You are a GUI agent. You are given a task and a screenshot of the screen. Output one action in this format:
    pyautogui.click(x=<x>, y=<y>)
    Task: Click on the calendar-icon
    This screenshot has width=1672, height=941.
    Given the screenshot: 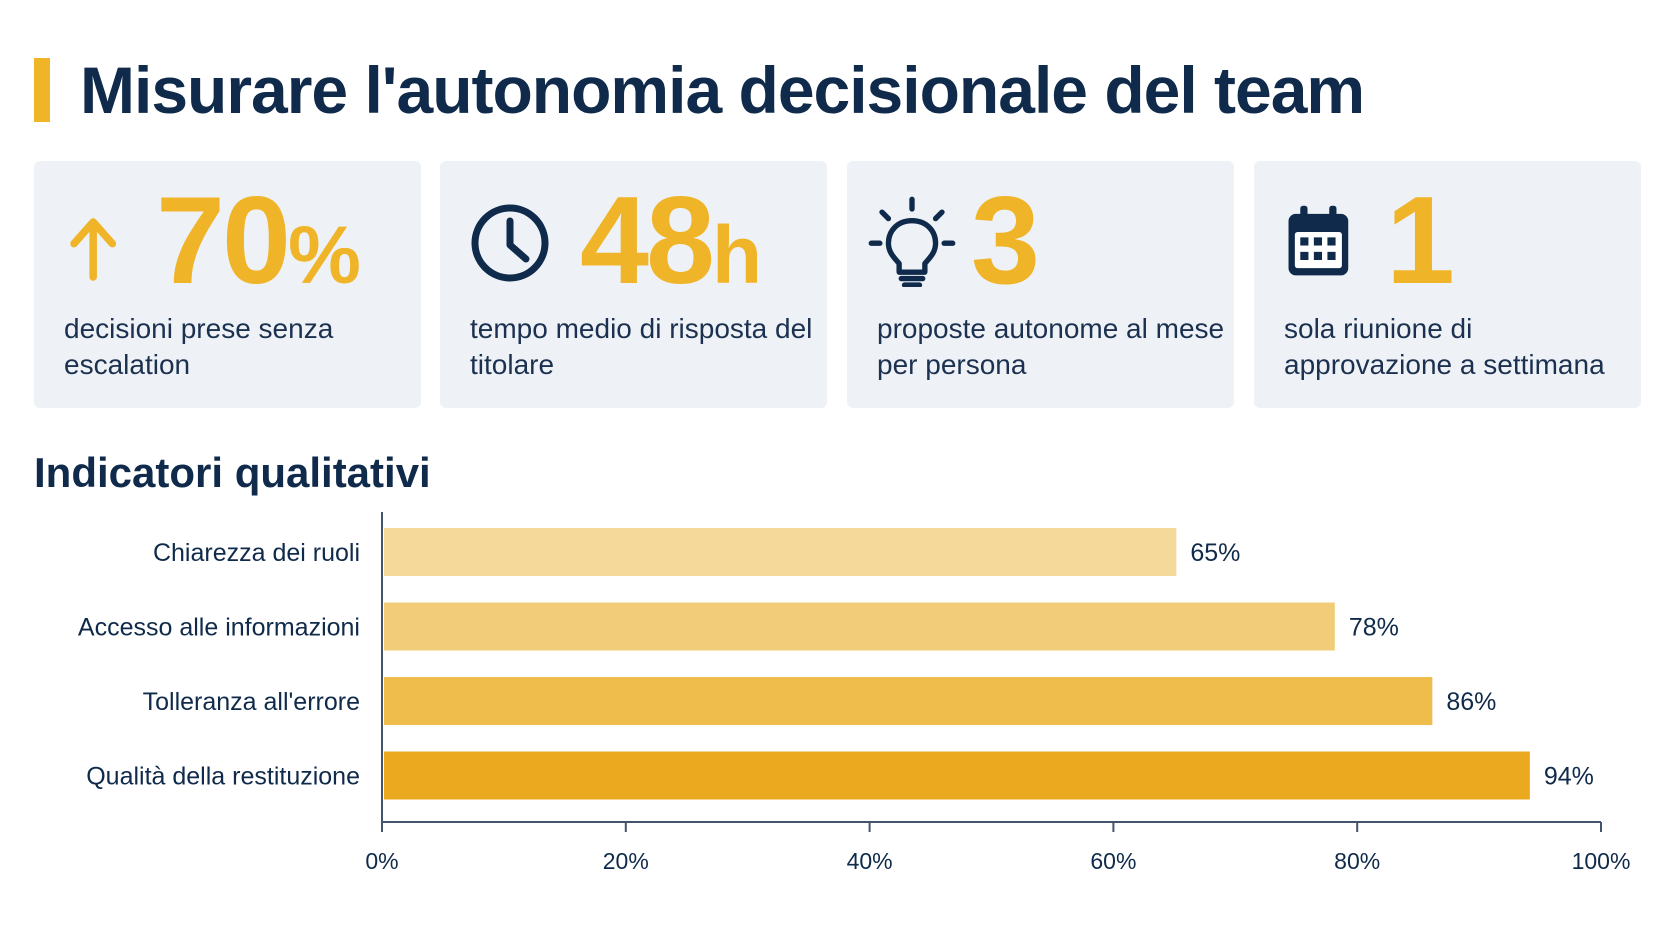 What is the action you would take?
    pyautogui.click(x=1318, y=240)
    